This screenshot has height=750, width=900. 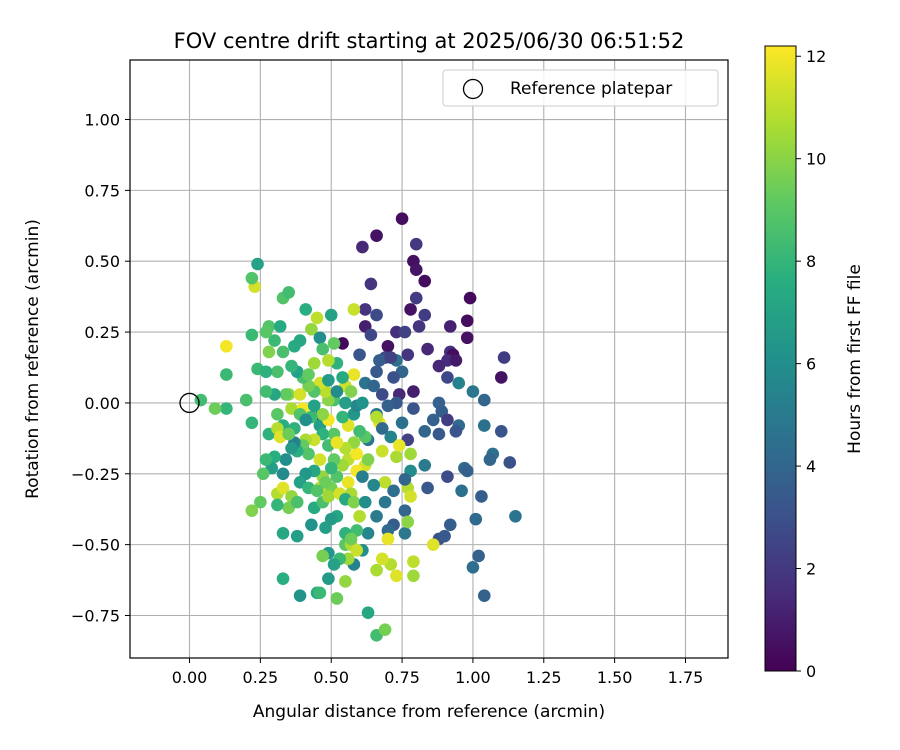 What do you see at coordinates (811, 364) in the screenshot?
I see `colorbar-tick-label: 6` at bounding box center [811, 364].